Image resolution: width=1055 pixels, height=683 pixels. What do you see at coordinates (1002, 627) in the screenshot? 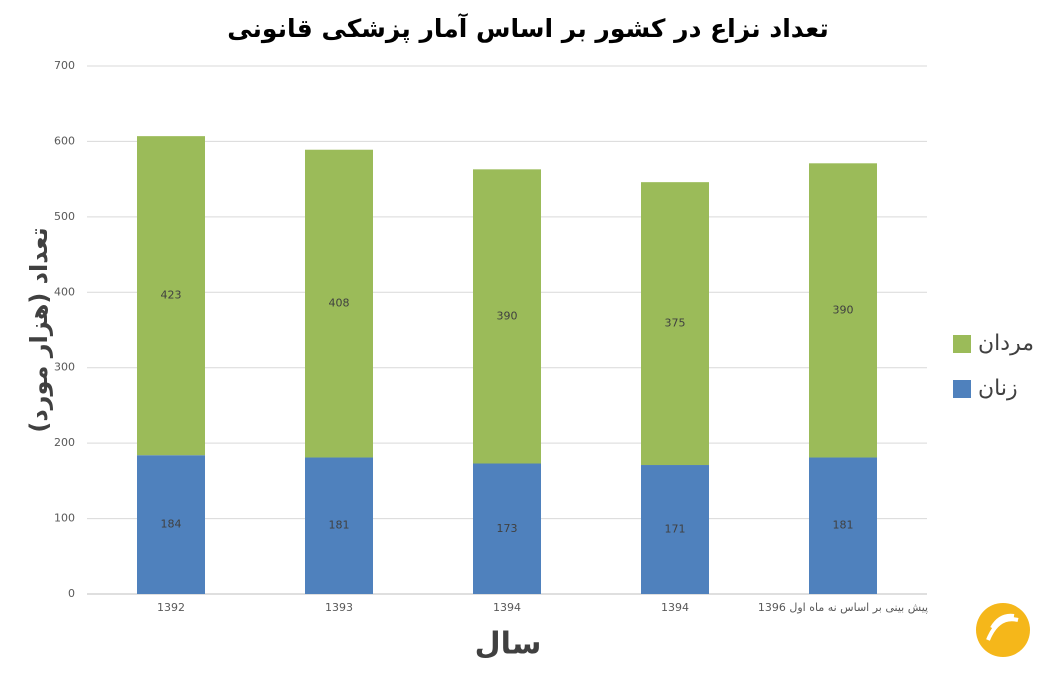
I see `logo-mark` at bounding box center [1002, 627].